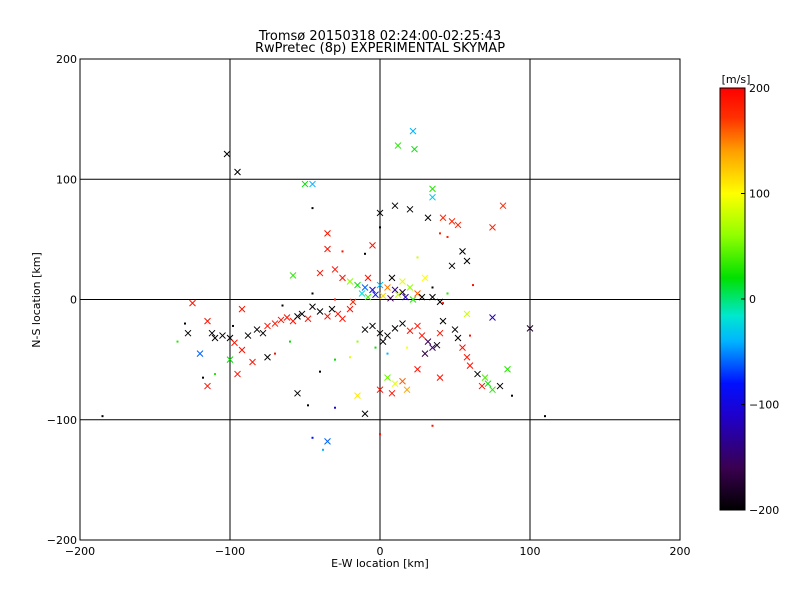 The height and width of the screenshot is (600, 800). Describe the element at coordinates (732, 299) in the screenshot. I see `colorbar` at that location.